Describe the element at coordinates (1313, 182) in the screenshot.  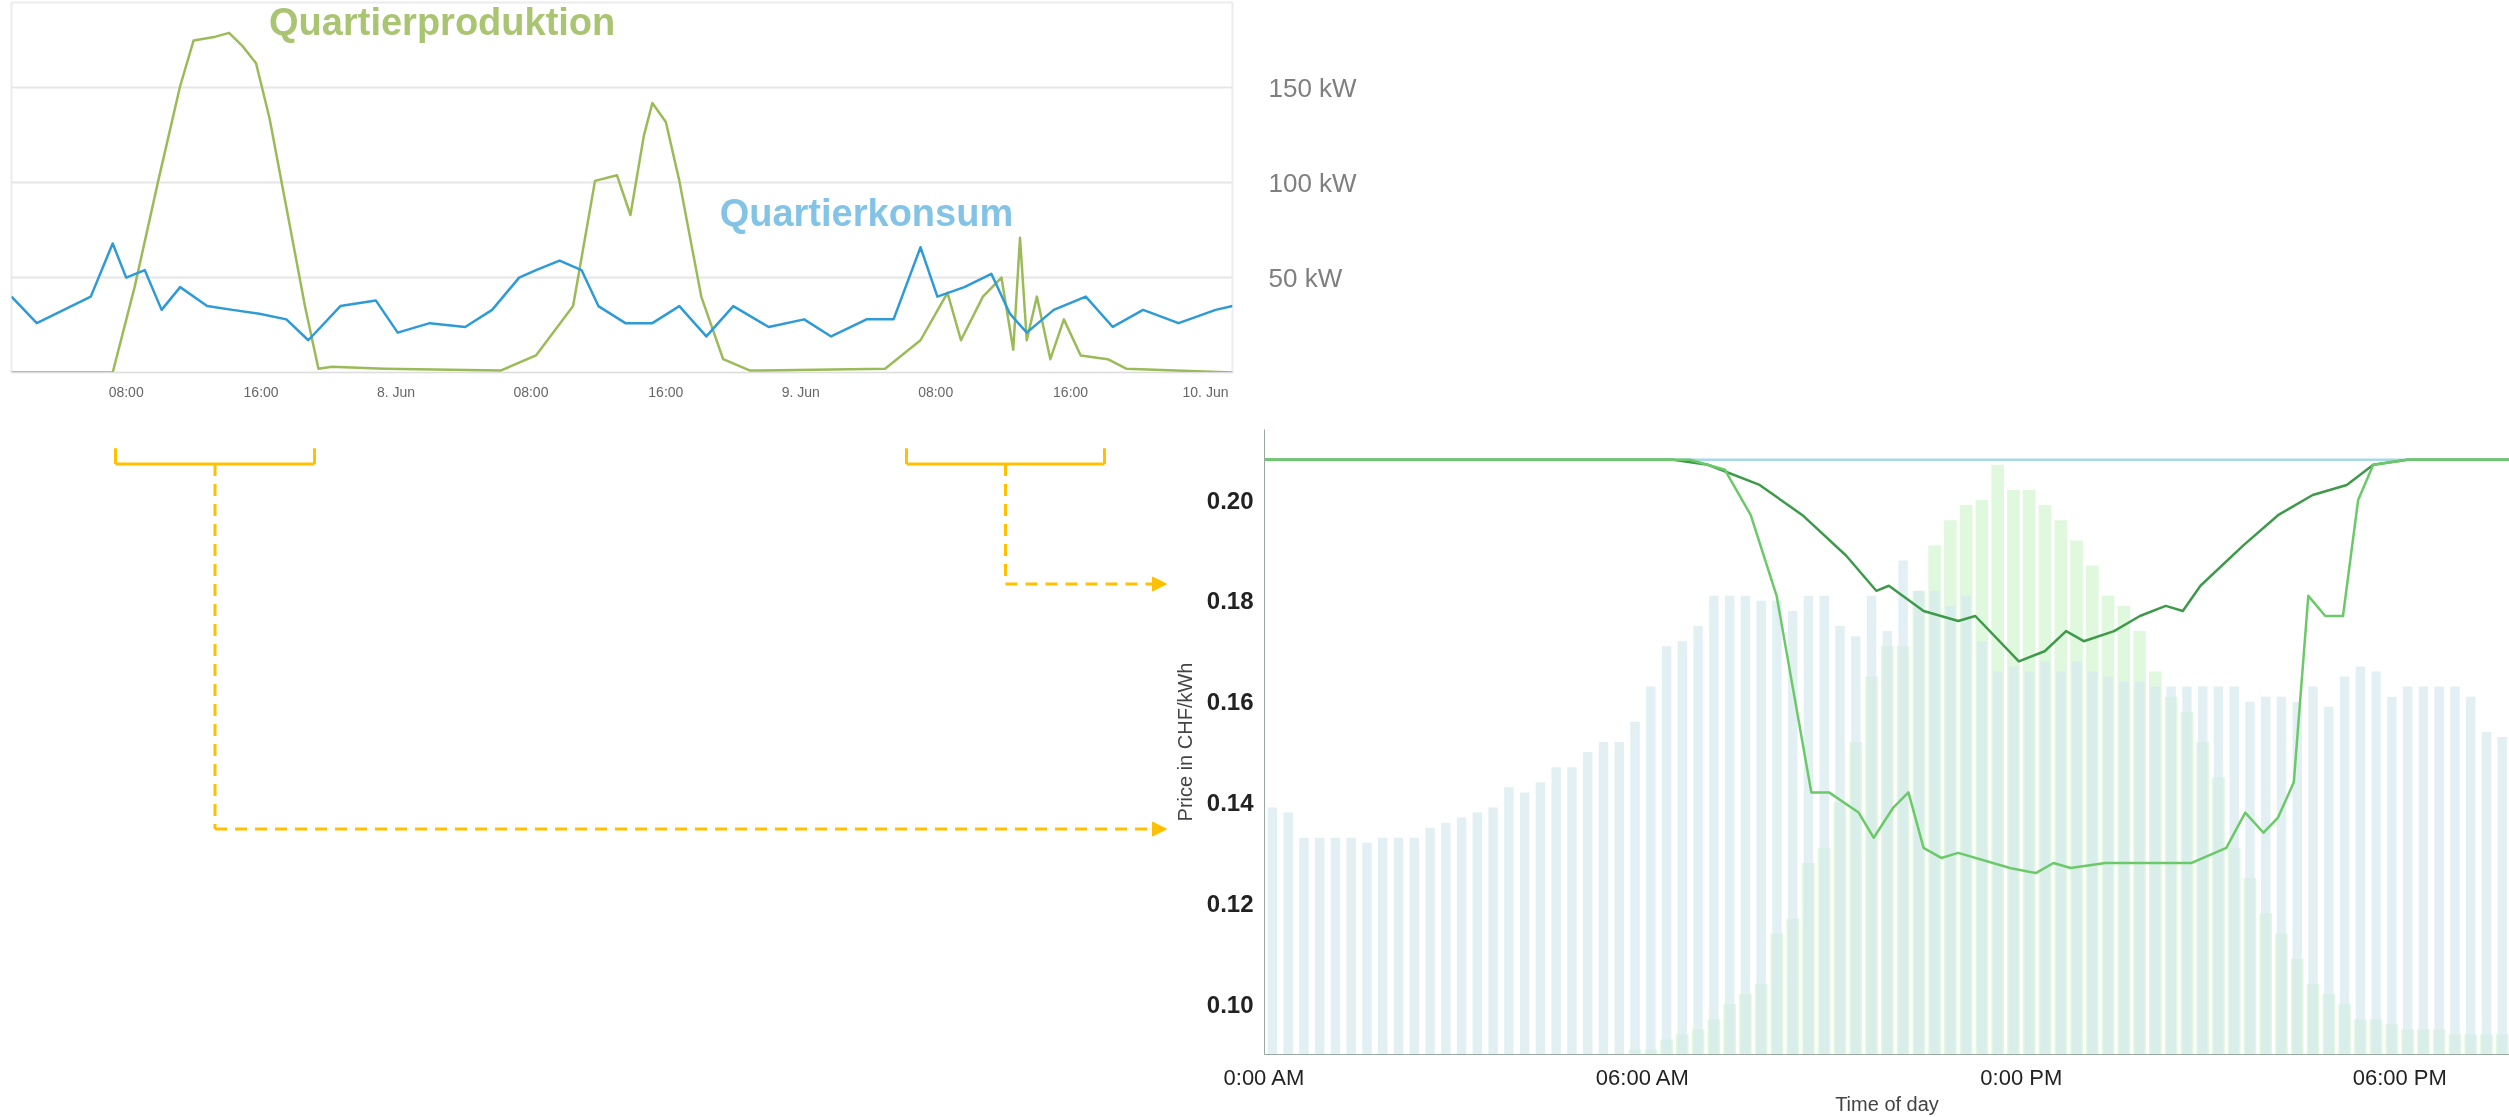
I see `y-tick-label: 100 kW` at that location.